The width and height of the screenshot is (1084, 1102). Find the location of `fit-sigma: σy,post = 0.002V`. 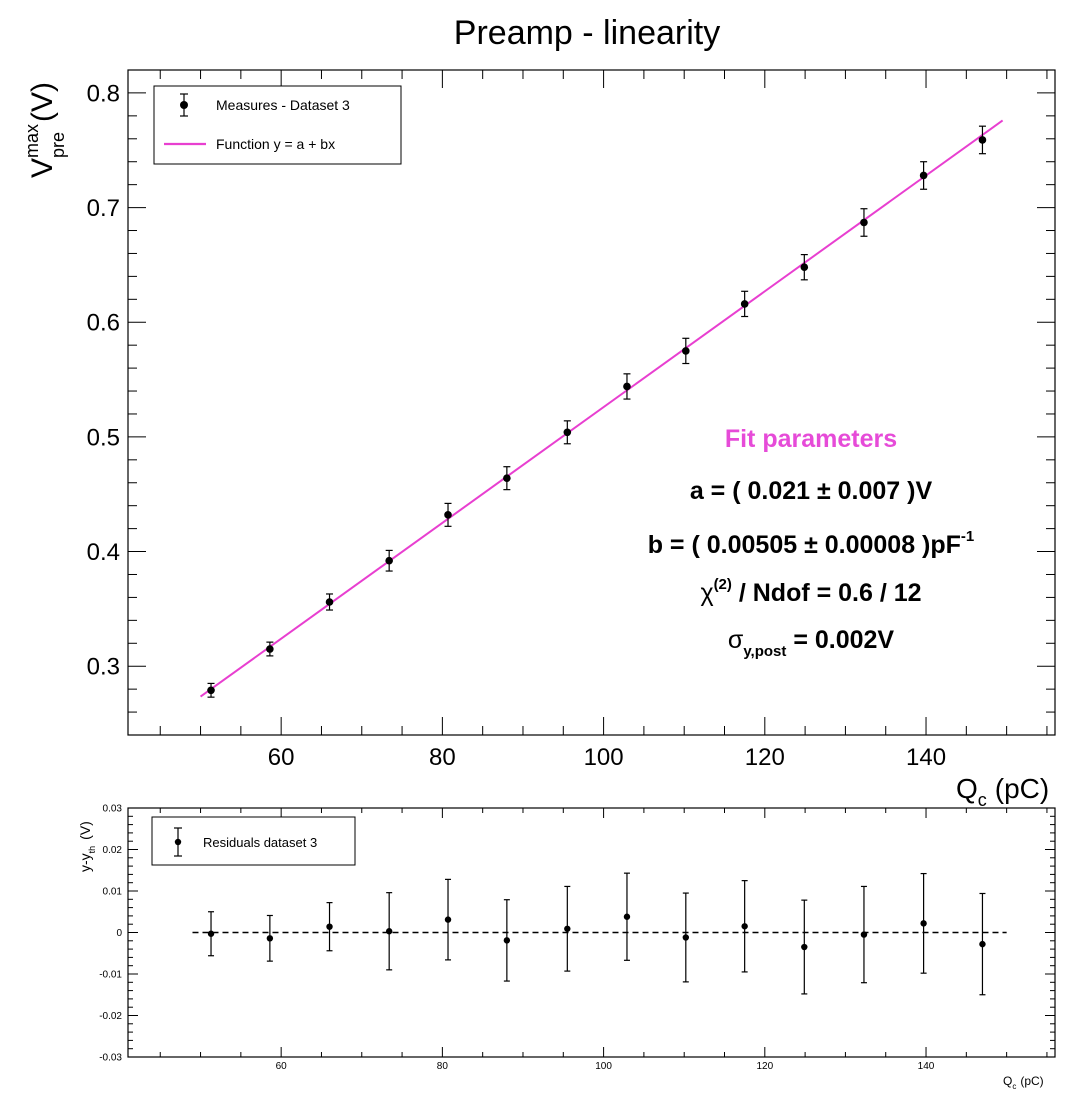

fit-sigma: σy,post = 0.002V is located at coordinates (811, 643).